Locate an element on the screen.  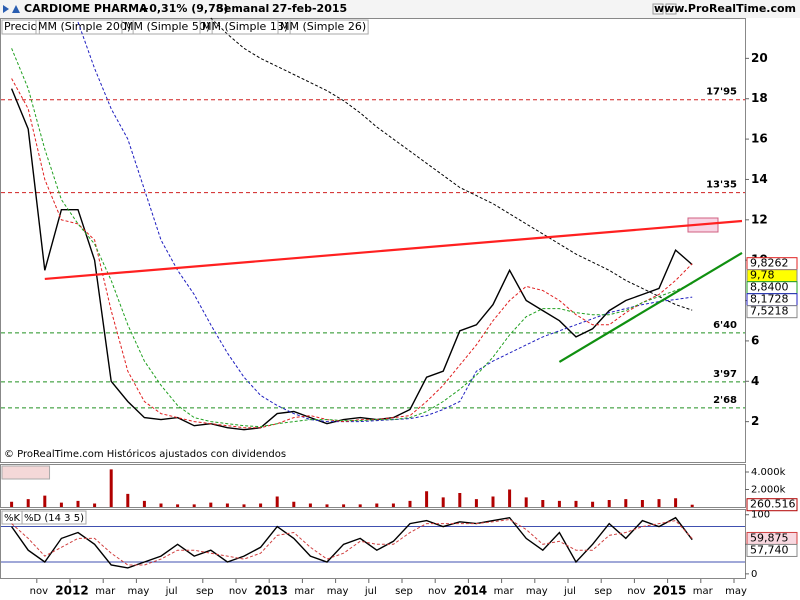
y-tick-label: 2 is located at coordinates (755, 421).